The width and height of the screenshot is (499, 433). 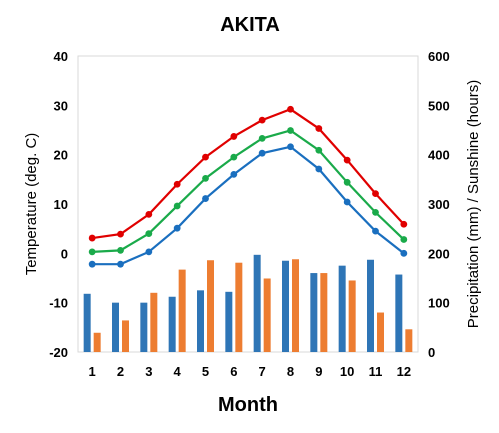 I want to click on chart-title: AKITA, so click(x=250, y=25).